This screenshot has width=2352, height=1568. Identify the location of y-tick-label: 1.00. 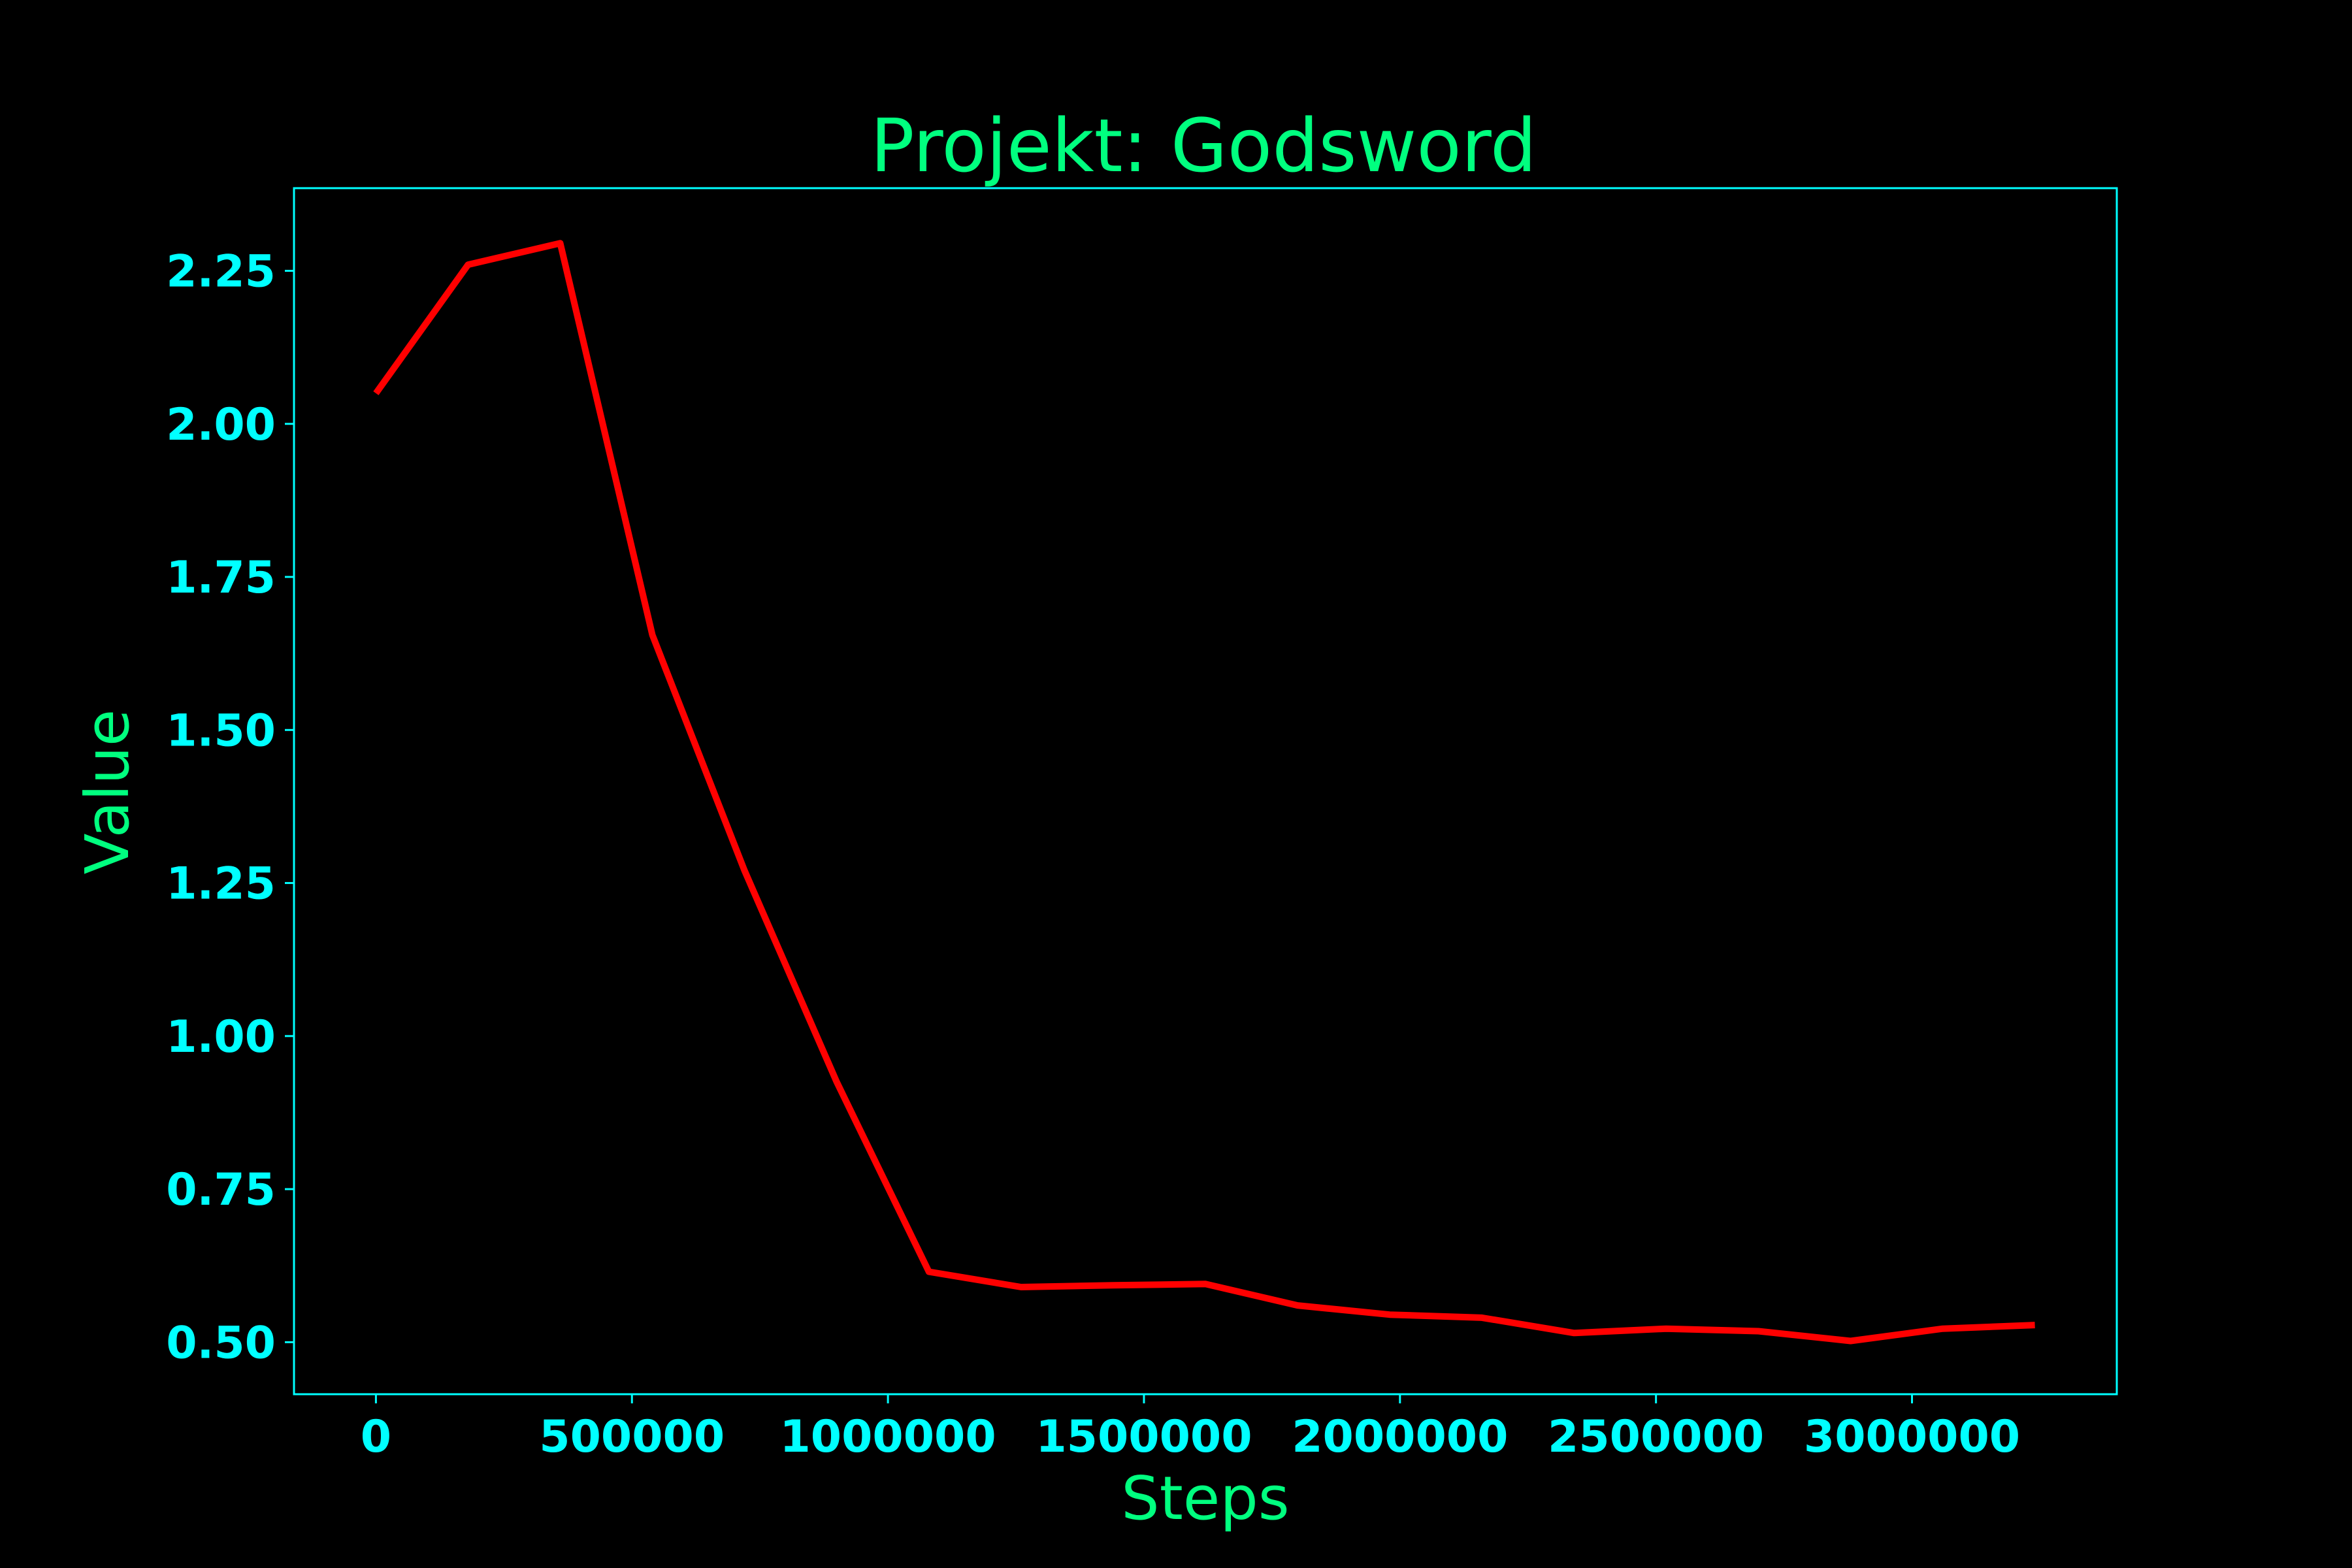
(221, 1037).